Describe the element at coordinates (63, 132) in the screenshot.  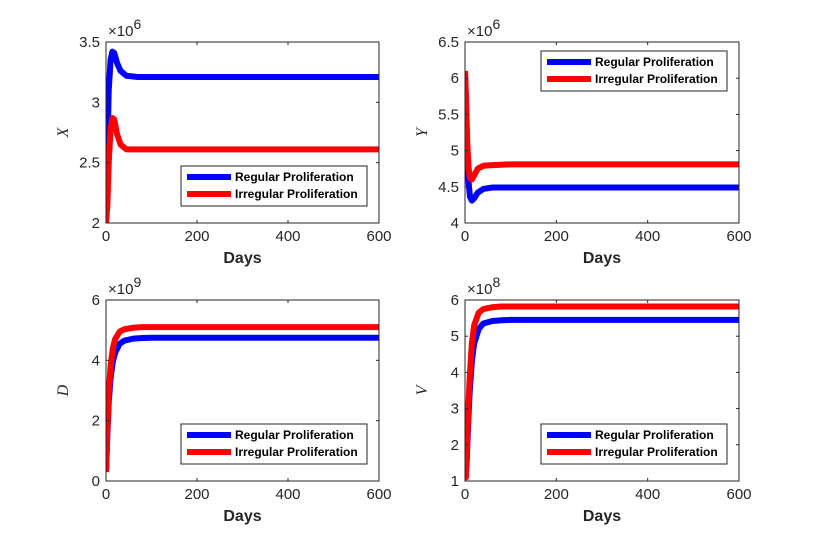
I see `y-axis-label: X` at that location.